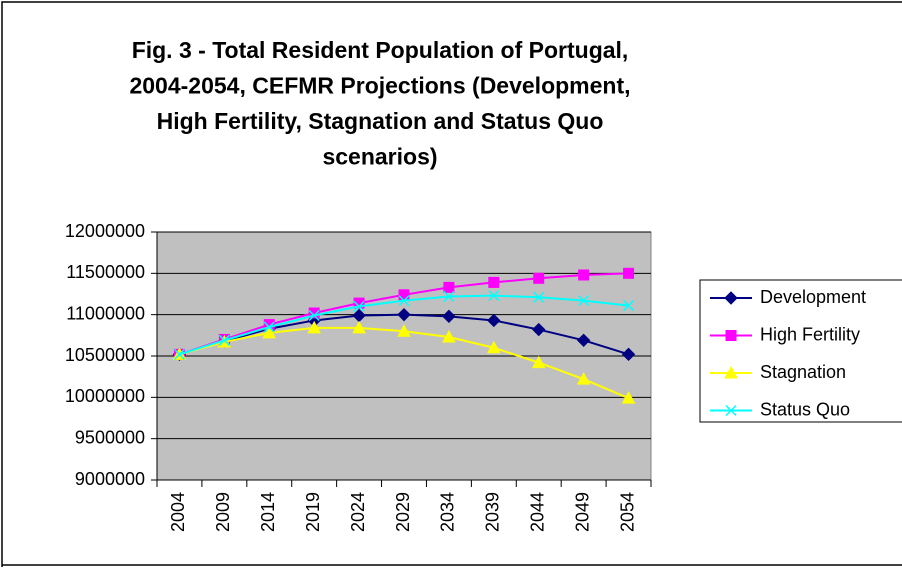 The height and width of the screenshot is (572, 902). What do you see at coordinates (813, 297) in the screenshot?
I see `legend-label: Development` at bounding box center [813, 297].